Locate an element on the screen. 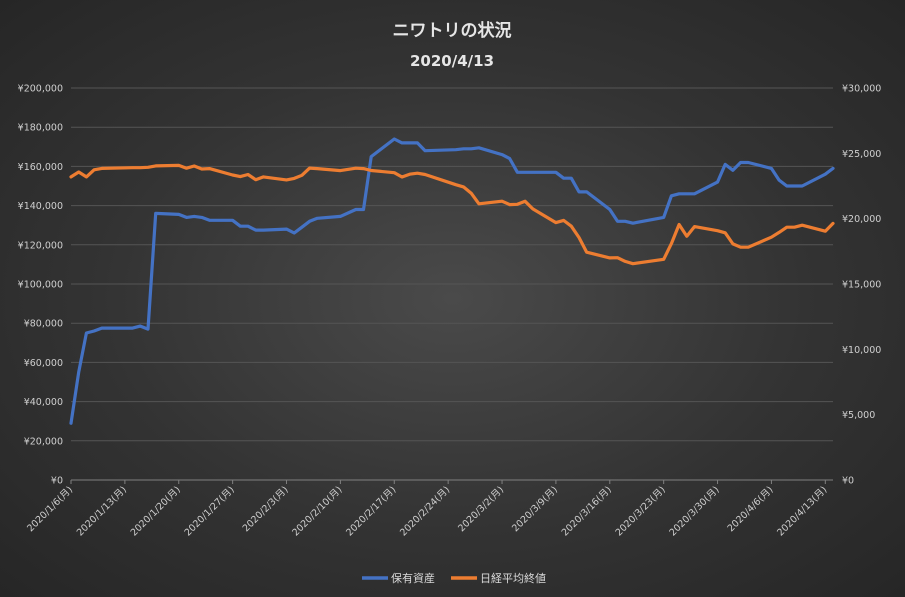 The image size is (905, 597). left-tick-label: ¥160,000 is located at coordinates (40, 167).